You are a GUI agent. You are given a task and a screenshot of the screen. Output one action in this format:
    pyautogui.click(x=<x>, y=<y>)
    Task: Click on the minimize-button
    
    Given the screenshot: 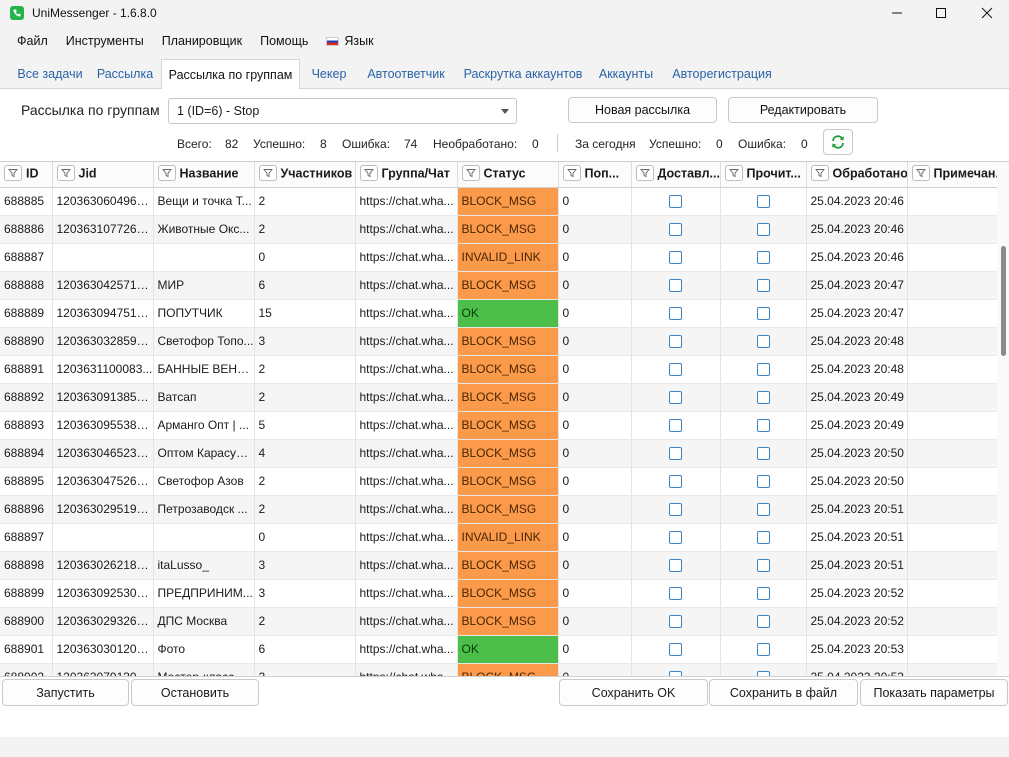 What is the action you would take?
    pyautogui.click(x=896, y=13)
    